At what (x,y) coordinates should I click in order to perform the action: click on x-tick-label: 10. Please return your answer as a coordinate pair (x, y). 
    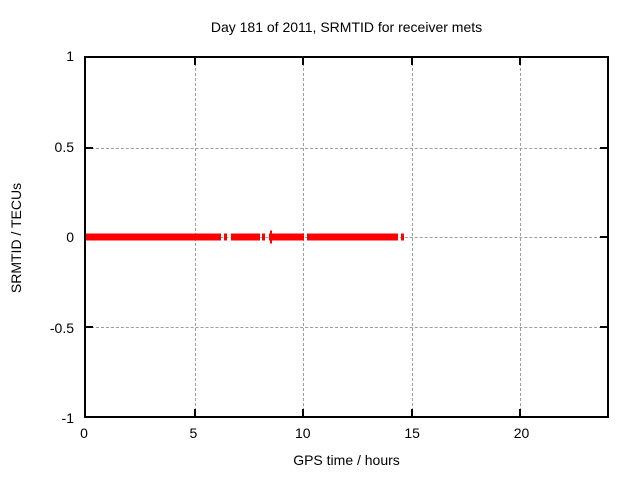
    Looking at the image, I should click on (302, 433).